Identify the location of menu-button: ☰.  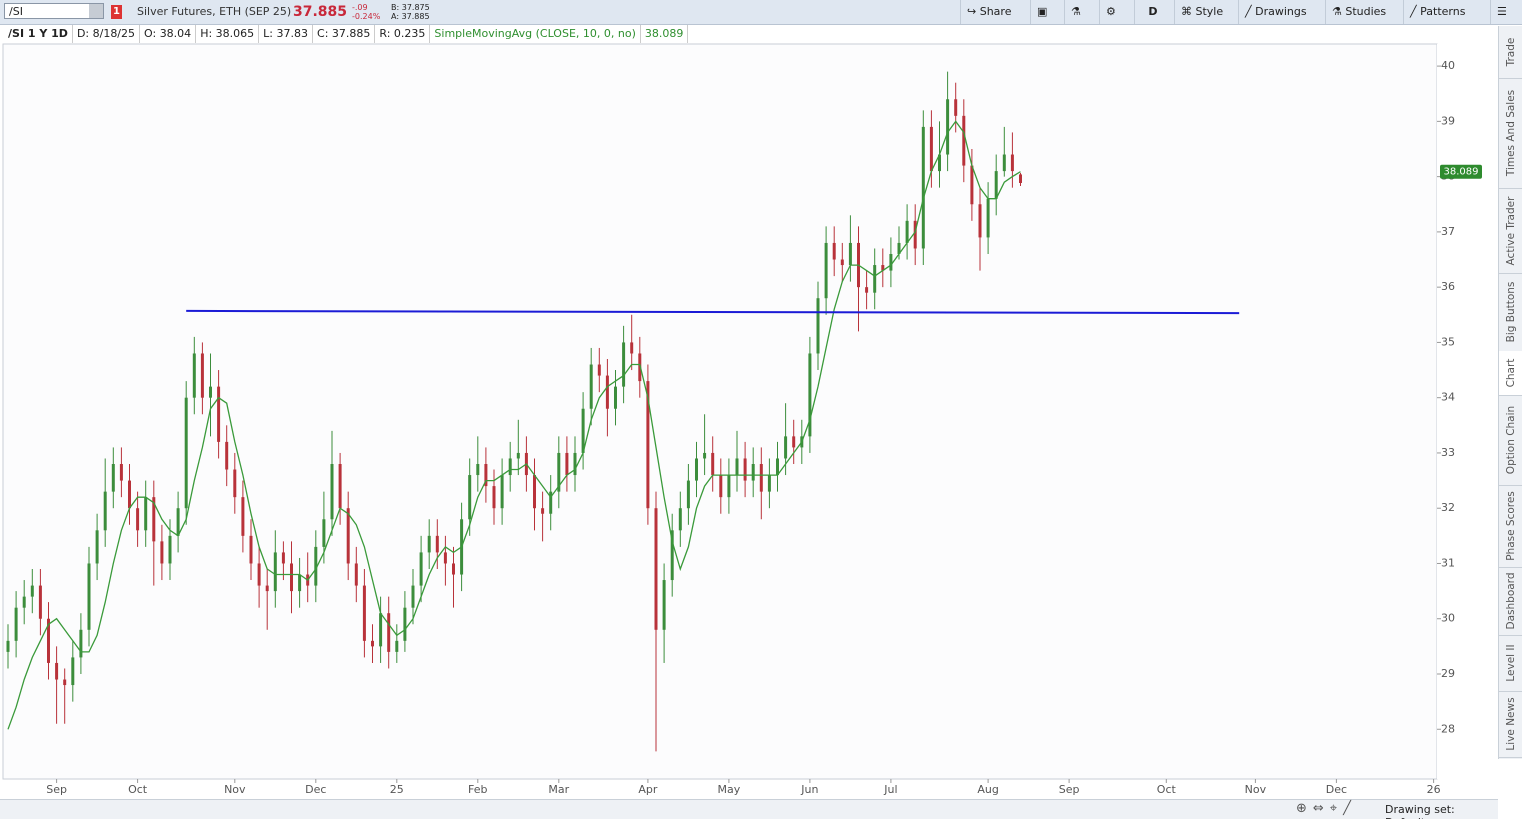
(1501, 12).